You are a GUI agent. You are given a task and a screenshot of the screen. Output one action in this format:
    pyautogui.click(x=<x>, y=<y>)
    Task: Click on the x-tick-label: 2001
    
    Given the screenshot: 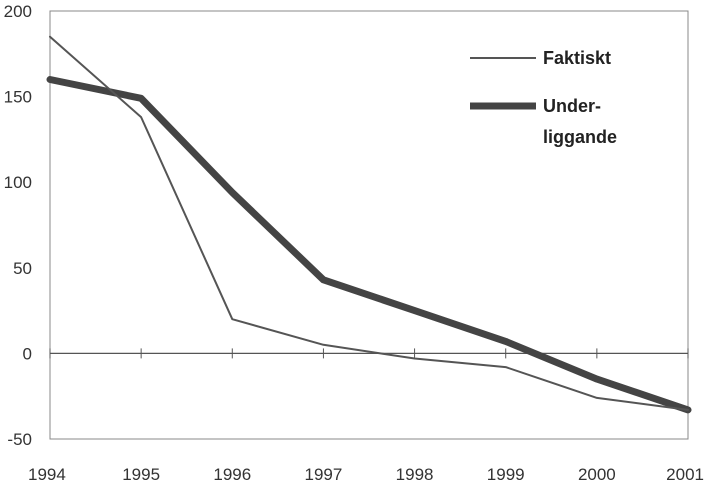 What is the action you would take?
    pyautogui.click(x=685, y=474)
    